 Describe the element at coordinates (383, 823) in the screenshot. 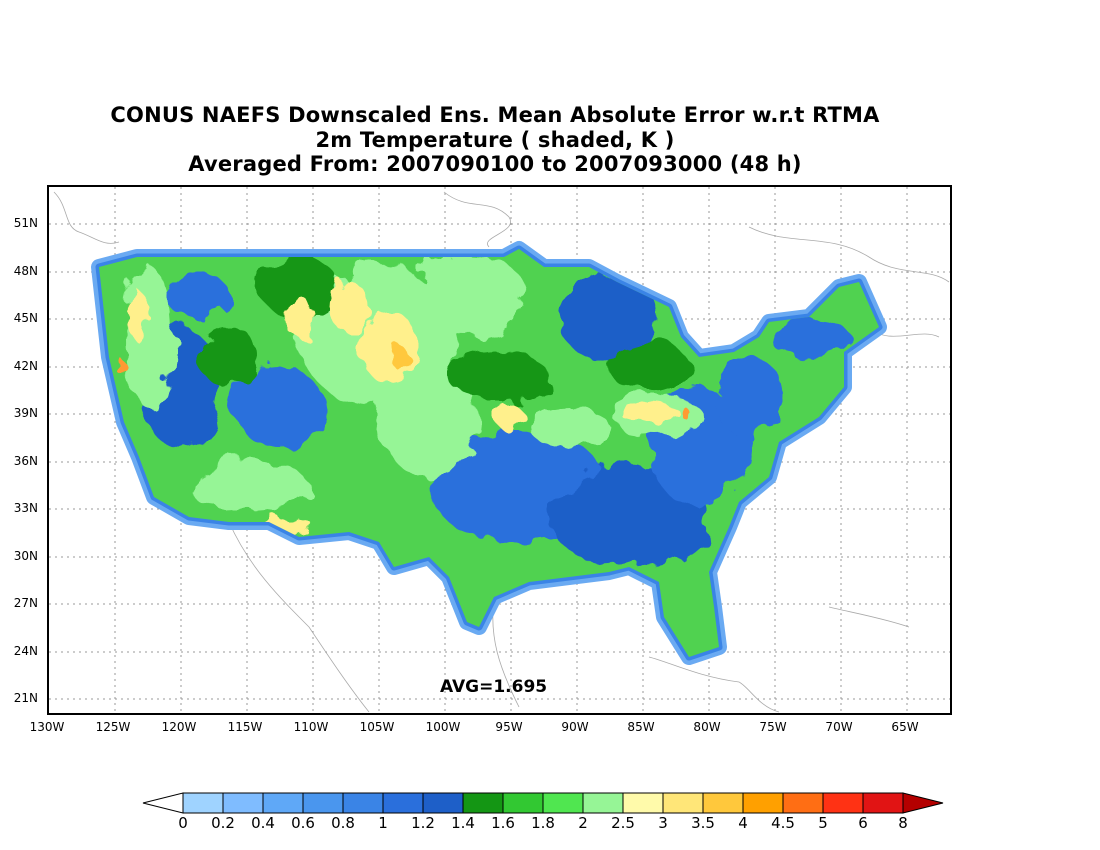

I see `colorbar-tick-label: 1` at that location.